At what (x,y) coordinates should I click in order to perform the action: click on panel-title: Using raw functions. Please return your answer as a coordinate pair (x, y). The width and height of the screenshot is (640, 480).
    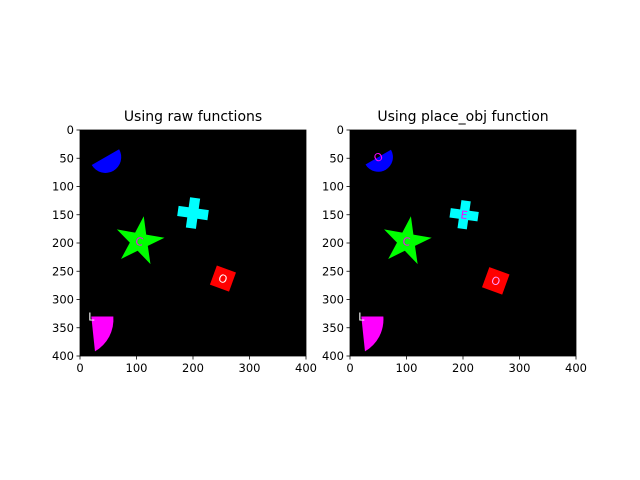
    Looking at the image, I should click on (193, 117).